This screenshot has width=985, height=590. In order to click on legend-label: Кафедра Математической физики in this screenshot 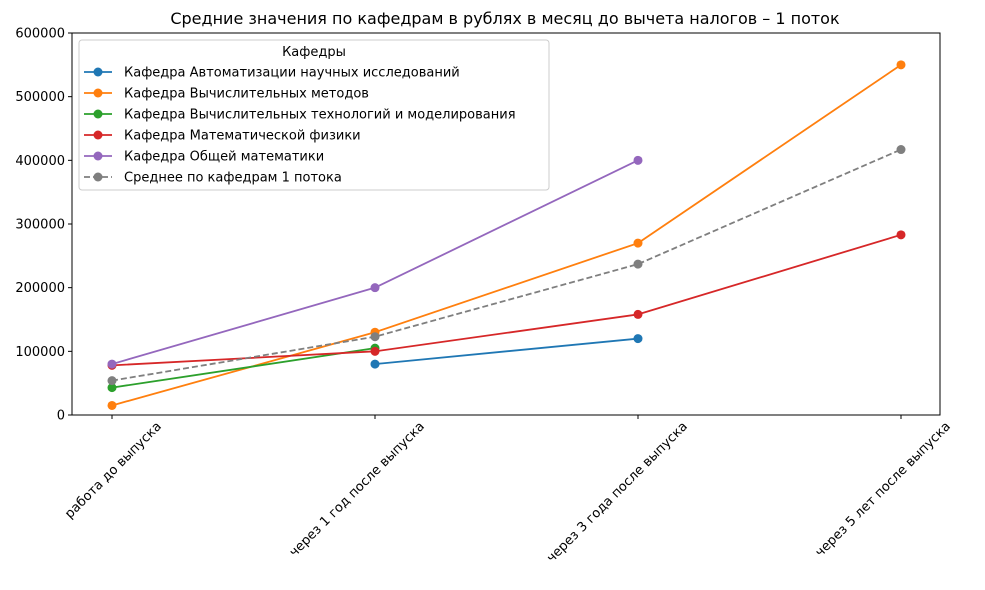, I will do `click(242, 136)`.